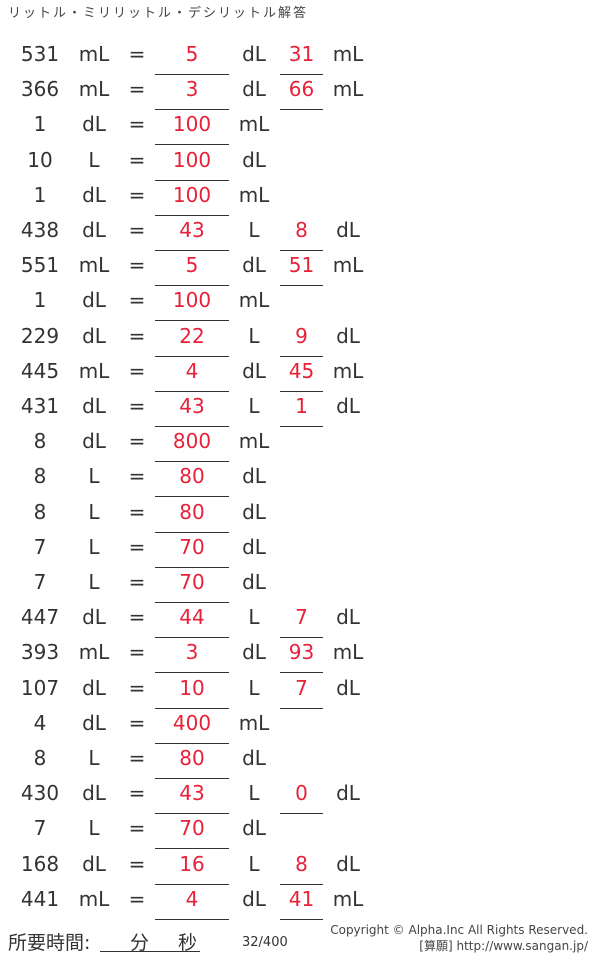  What do you see at coordinates (192, 445) in the screenshot?
I see `answer-1: 800` at bounding box center [192, 445].